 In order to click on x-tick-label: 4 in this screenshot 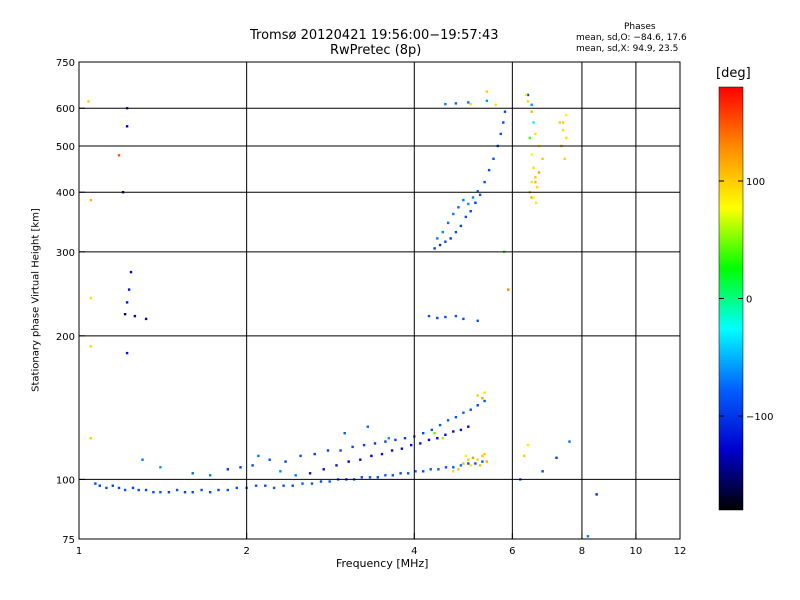, I will do `click(414, 551)`.